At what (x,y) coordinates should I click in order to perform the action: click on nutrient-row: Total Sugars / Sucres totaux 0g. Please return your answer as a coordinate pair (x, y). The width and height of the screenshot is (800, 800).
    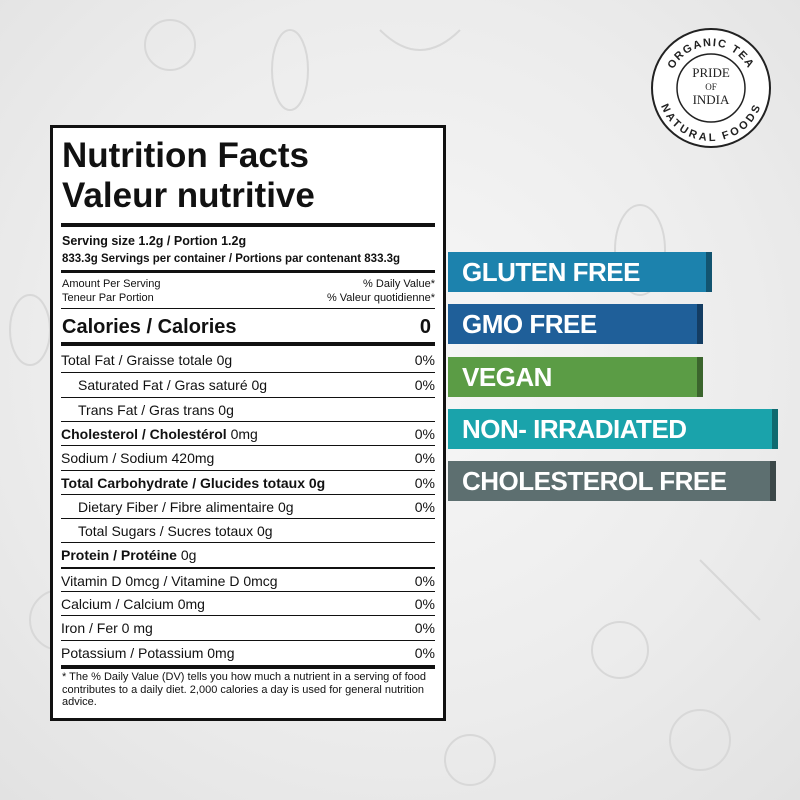
    Looking at the image, I should click on (248, 530).